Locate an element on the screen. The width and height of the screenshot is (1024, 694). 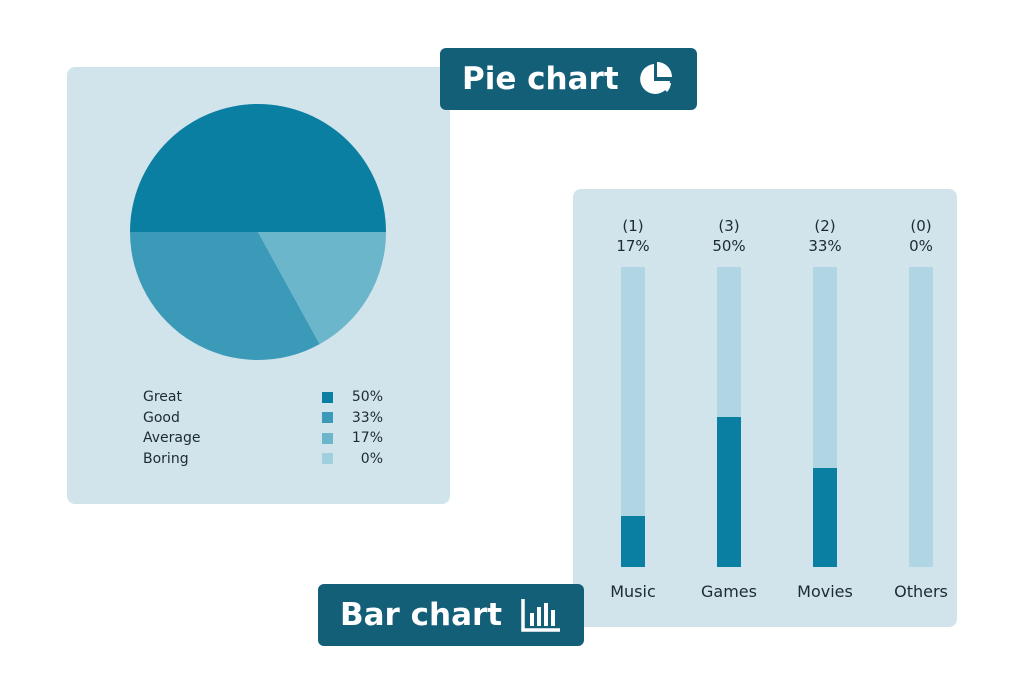
legend-item: Good 33% is located at coordinates (263, 418).